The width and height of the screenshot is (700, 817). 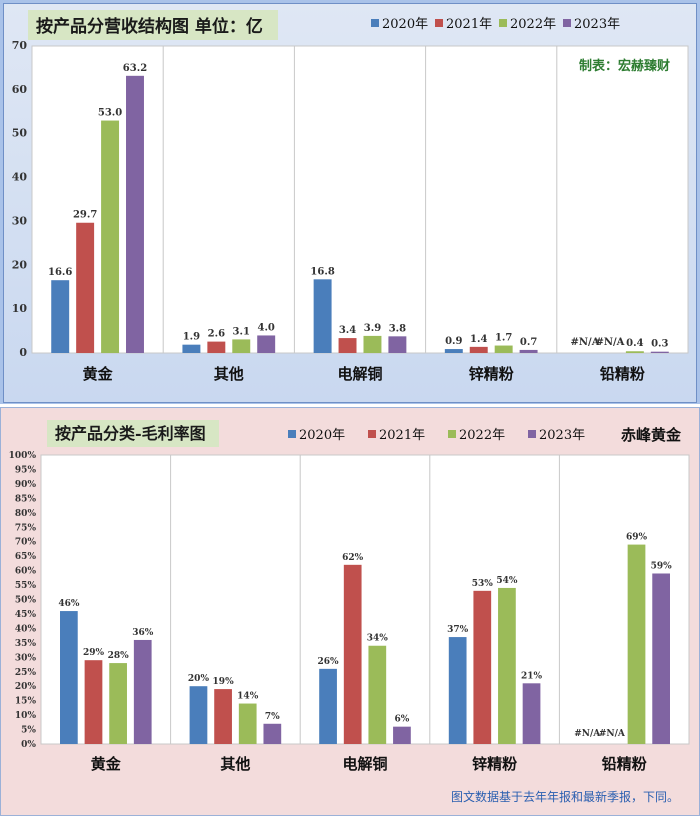 I want to click on data-label: 28%, so click(x=119, y=656).